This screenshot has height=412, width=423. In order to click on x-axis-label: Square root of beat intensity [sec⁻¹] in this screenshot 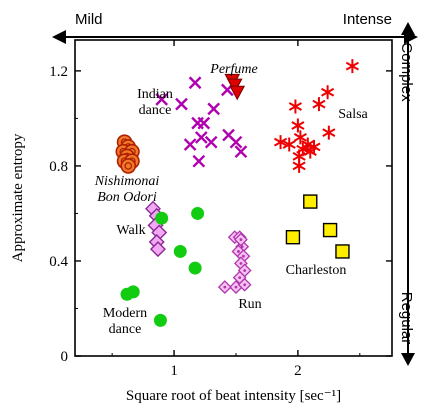, I will do `click(233, 396)`.